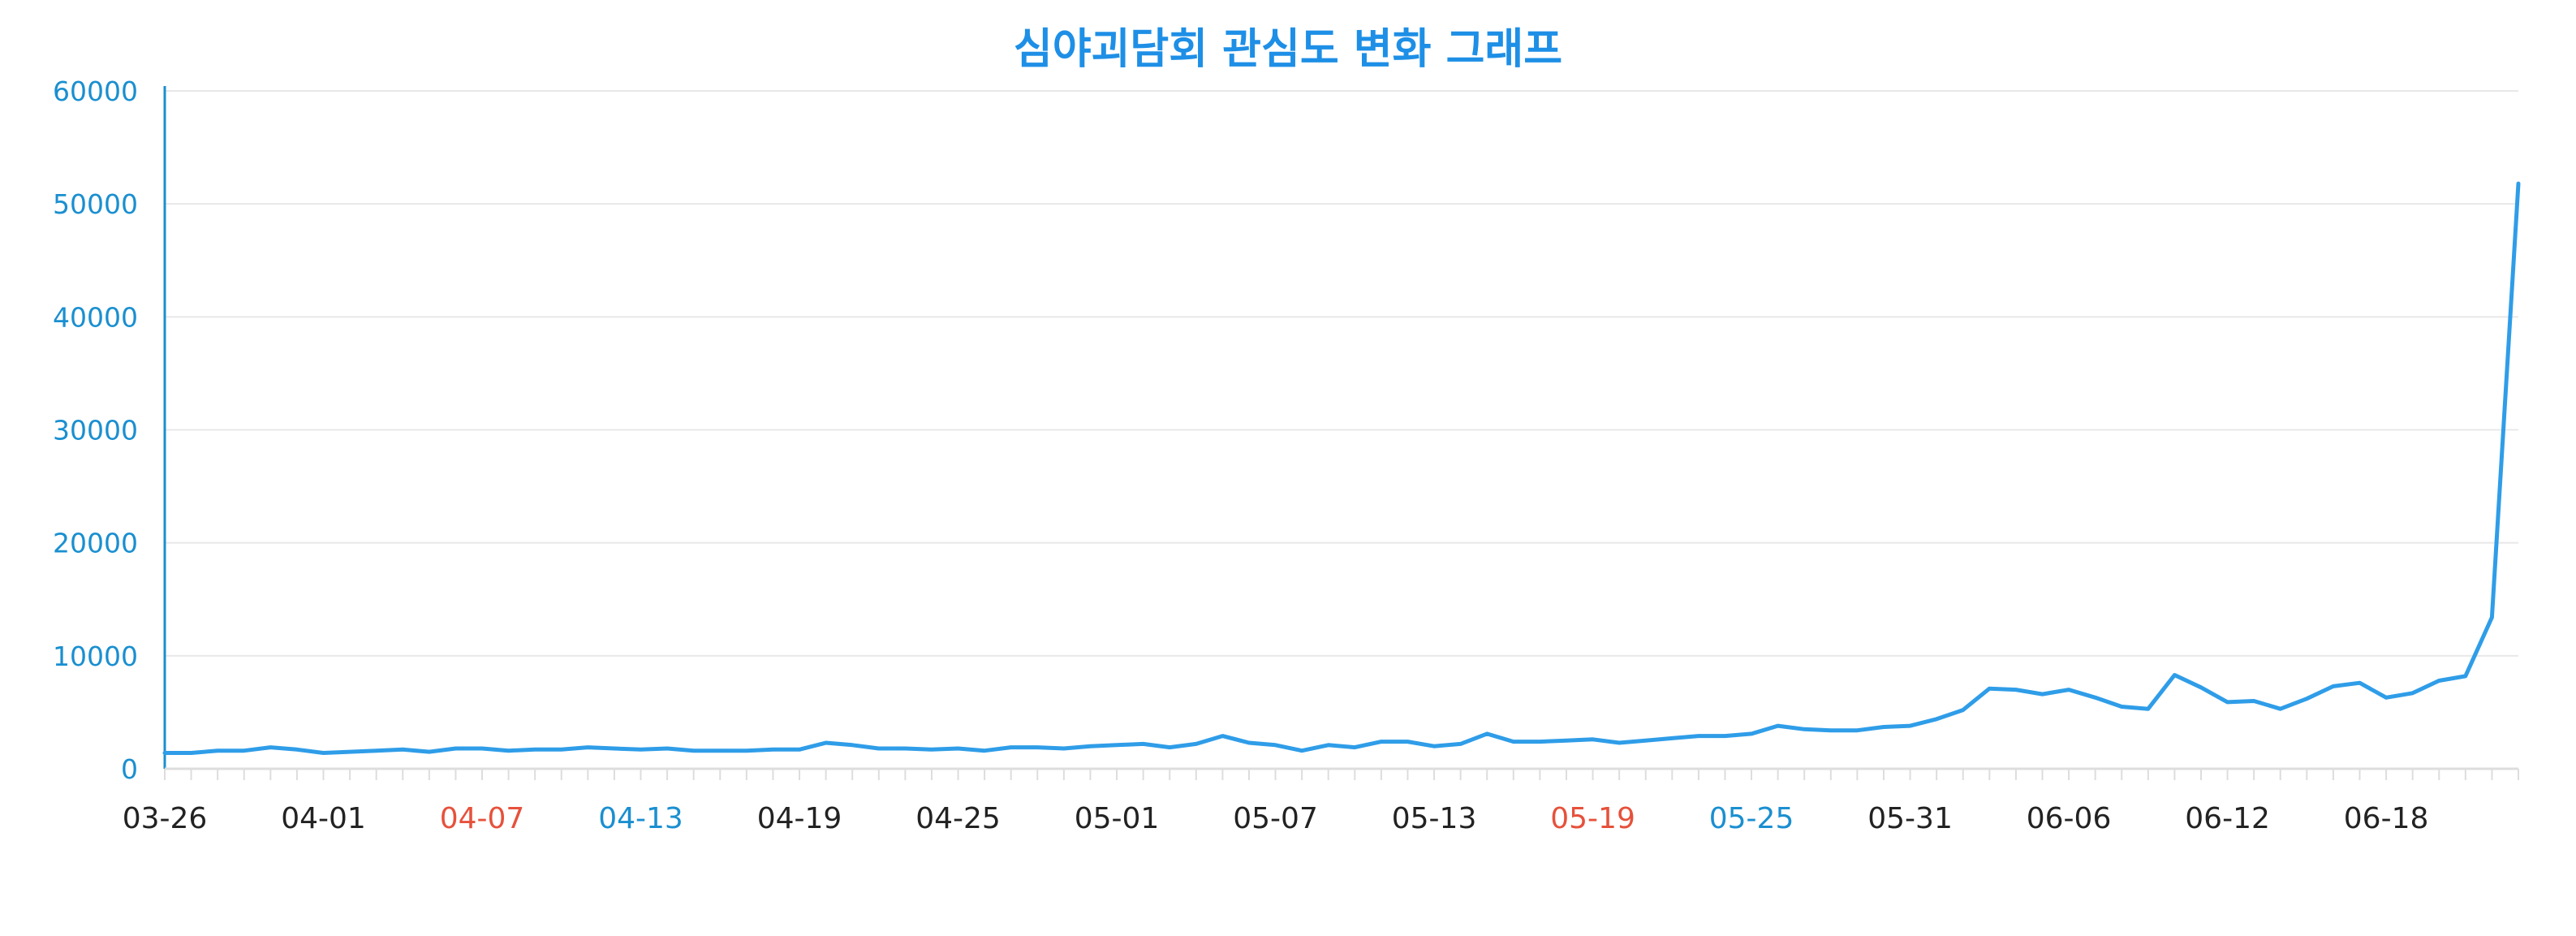 The image size is (2576, 936). I want to click on x-tick-label: 04-13, so click(640, 818).